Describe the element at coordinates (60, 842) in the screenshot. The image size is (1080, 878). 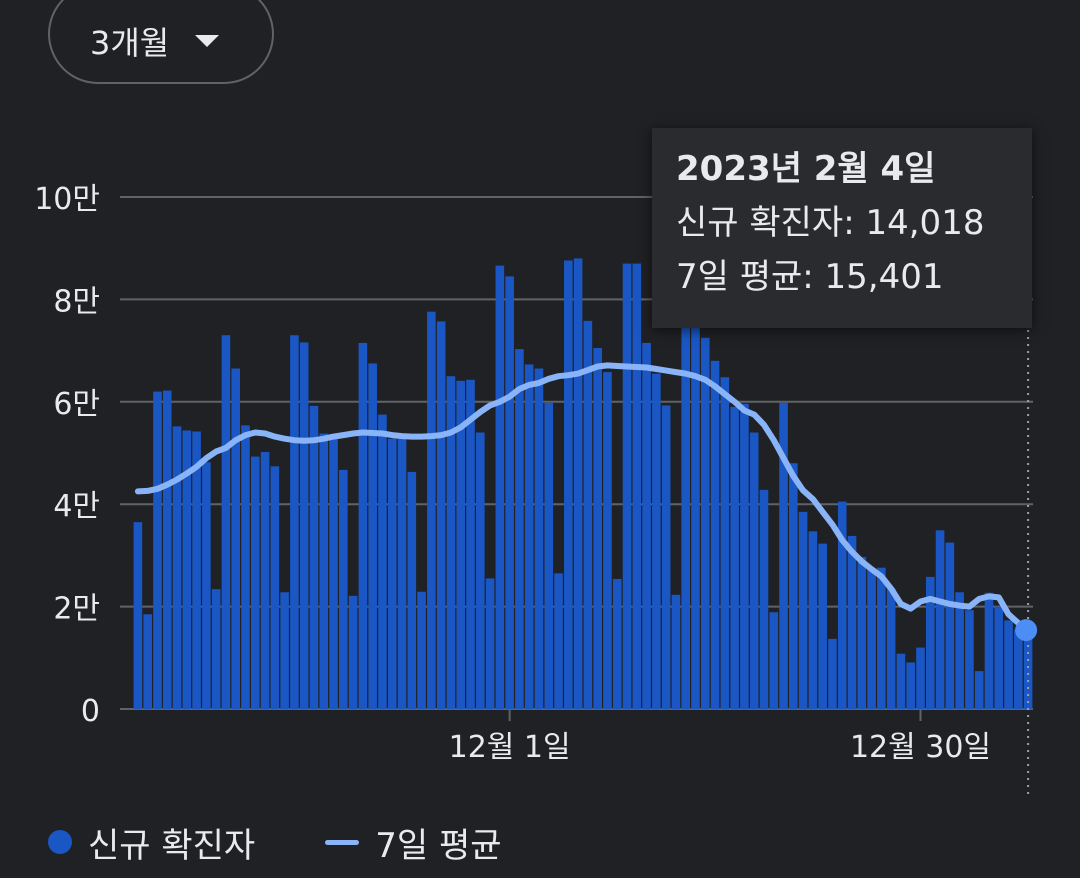
I see `legend-cases-dot-icon` at that location.